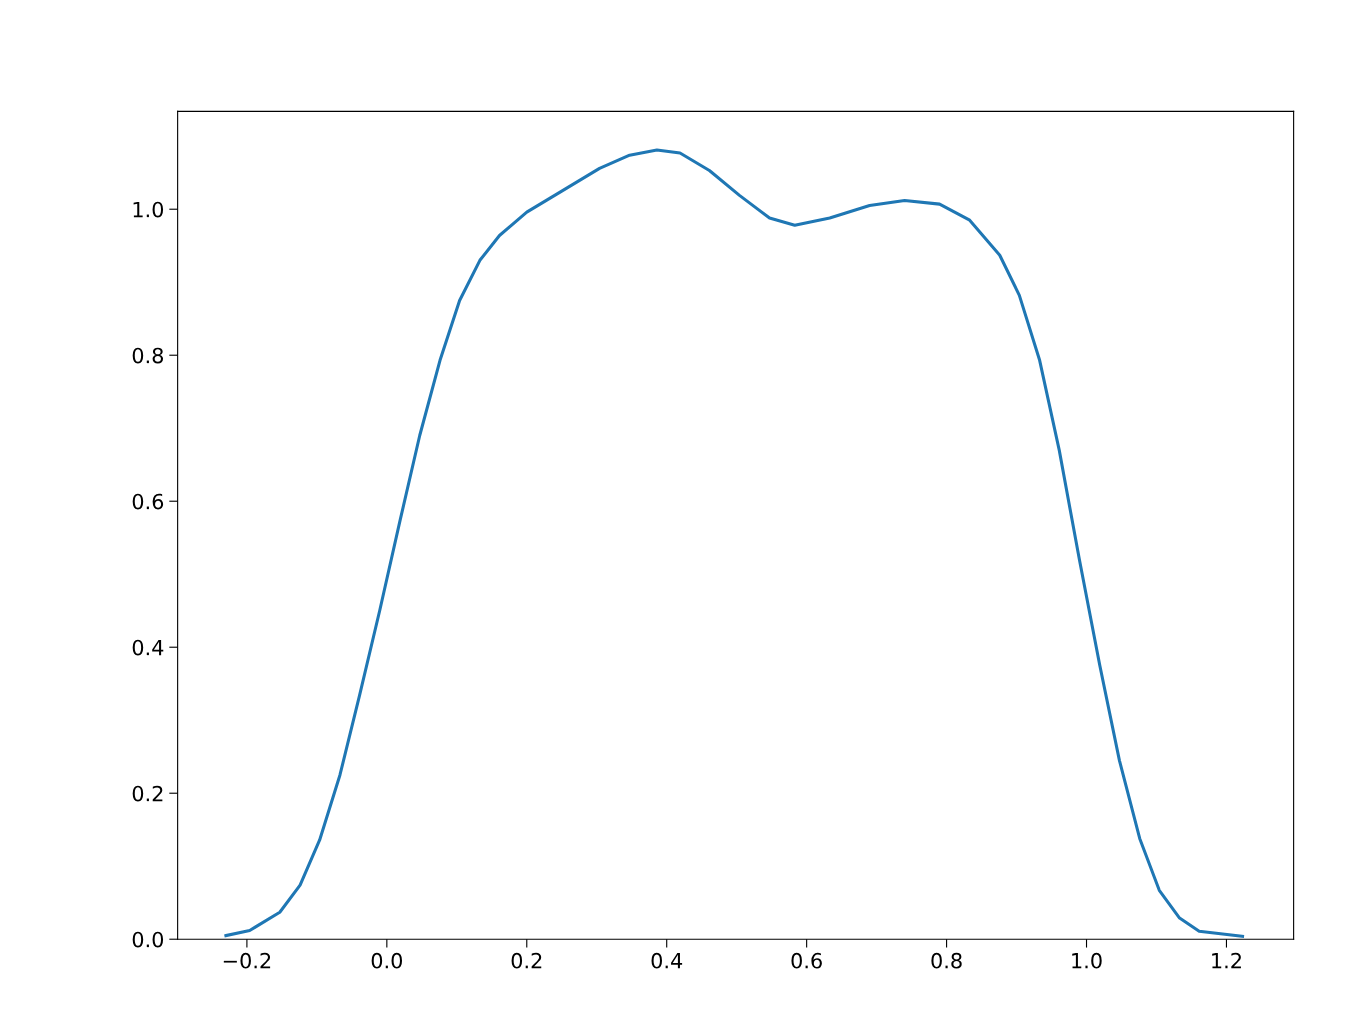 This screenshot has height=1022, width=1356. Describe the element at coordinates (946, 960) in the screenshot. I see `x-tick-label: 0.8` at that location.